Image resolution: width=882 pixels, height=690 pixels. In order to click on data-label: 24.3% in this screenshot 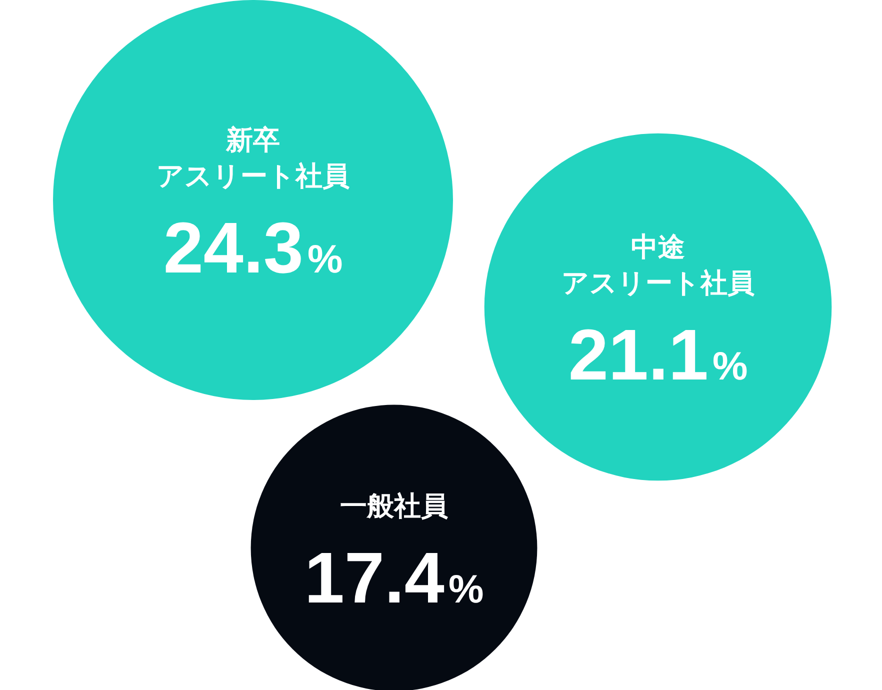, I will do `click(253, 248)`.